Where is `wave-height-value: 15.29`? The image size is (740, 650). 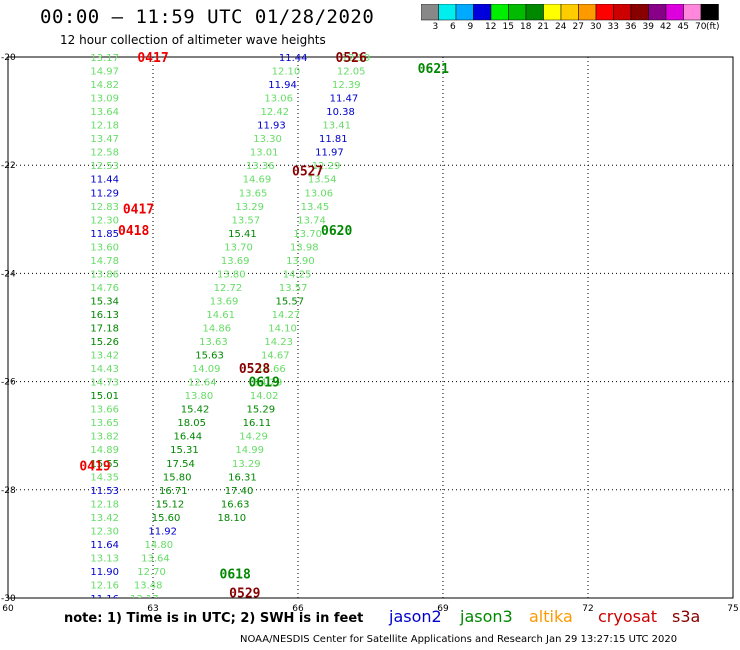 wave-height-value: 15.29 is located at coordinates (260, 410).